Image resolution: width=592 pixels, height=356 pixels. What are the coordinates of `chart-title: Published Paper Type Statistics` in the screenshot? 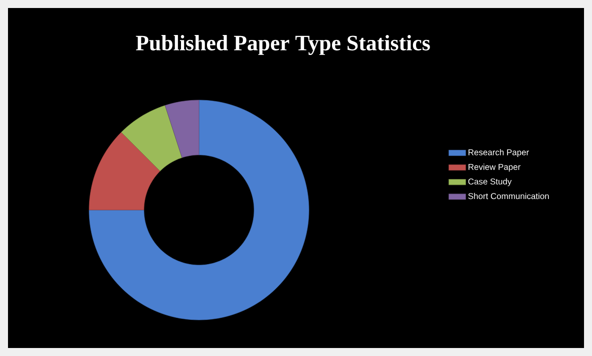 It's located at (283, 45).